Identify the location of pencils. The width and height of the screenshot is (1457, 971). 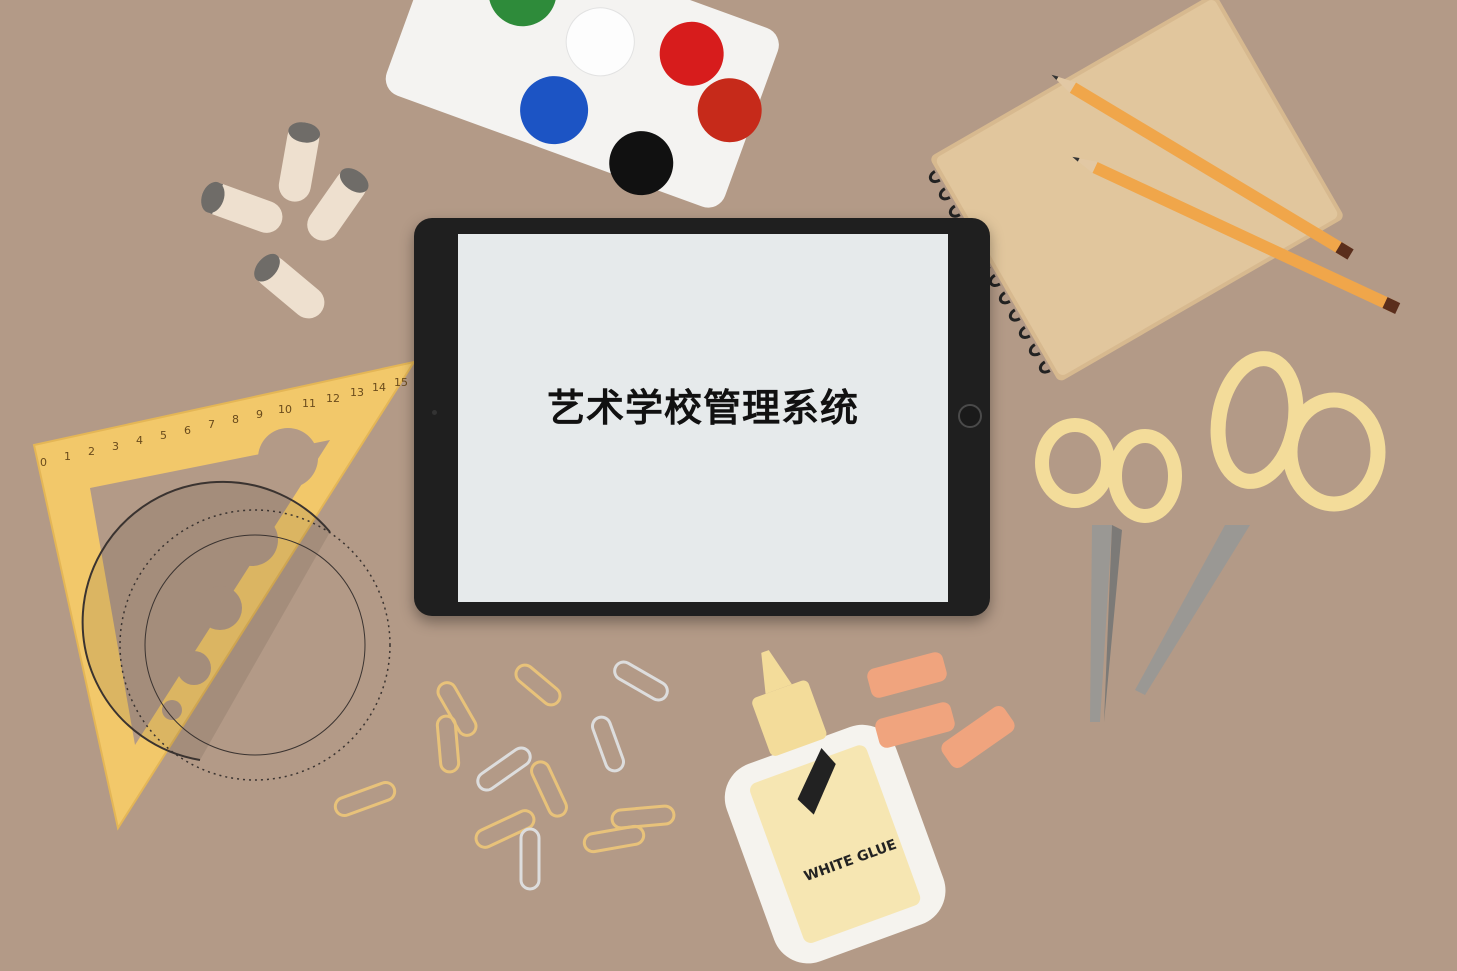
(1226, 194).